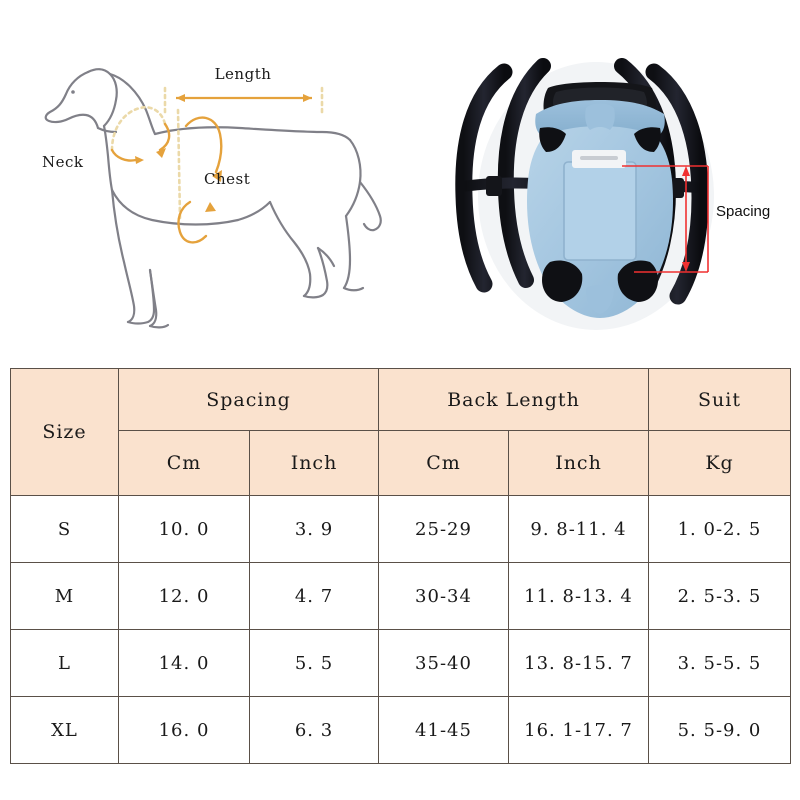  Describe the element at coordinates (64, 596) in the screenshot. I see `cell-size: M` at that location.